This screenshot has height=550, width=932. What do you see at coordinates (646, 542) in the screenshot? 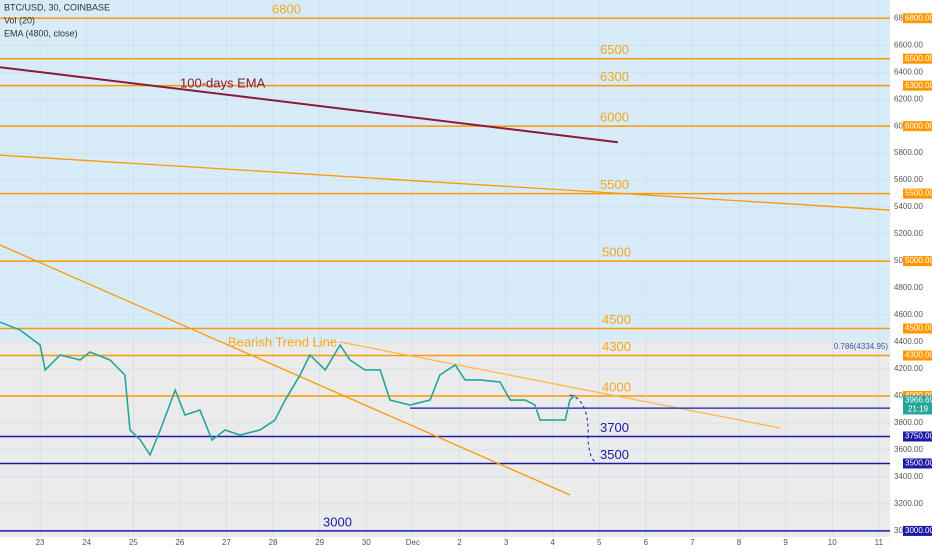
I see `x-tick-label: 6` at bounding box center [646, 542].